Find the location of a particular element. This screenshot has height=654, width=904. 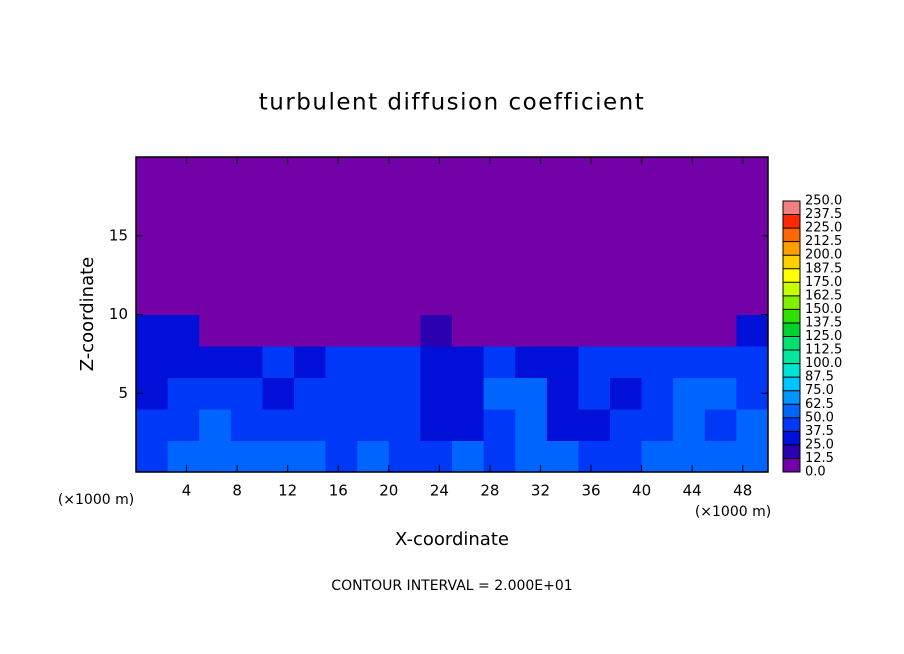

y-tick-label: 15 is located at coordinates (118, 235).